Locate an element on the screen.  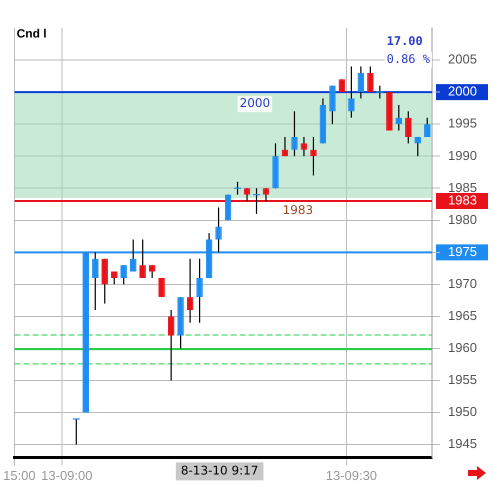
annotation: 0.86 % is located at coordinates (408, 59).